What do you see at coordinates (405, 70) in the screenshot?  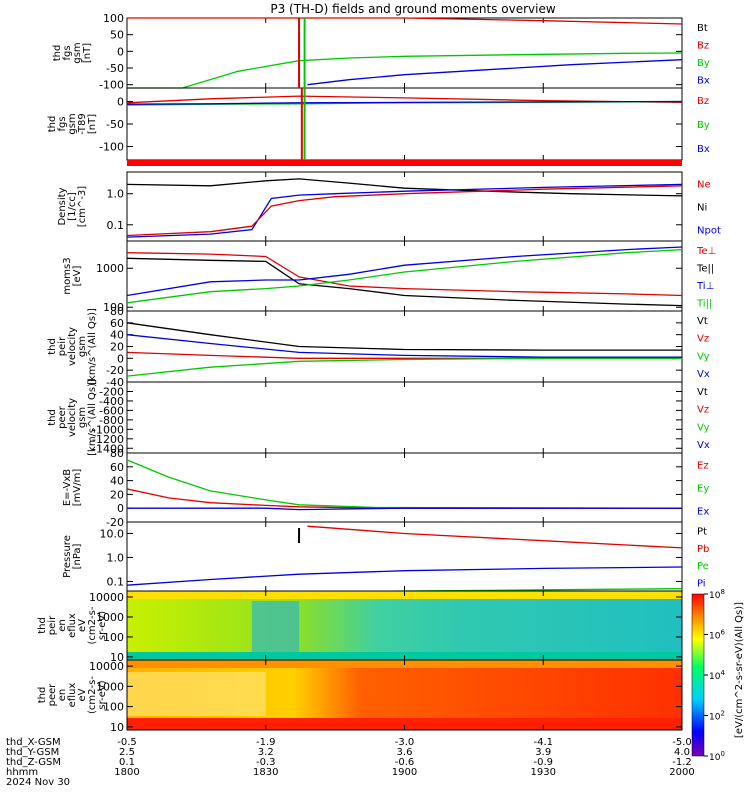 I see `series-By` at bounding box center [405, 70].